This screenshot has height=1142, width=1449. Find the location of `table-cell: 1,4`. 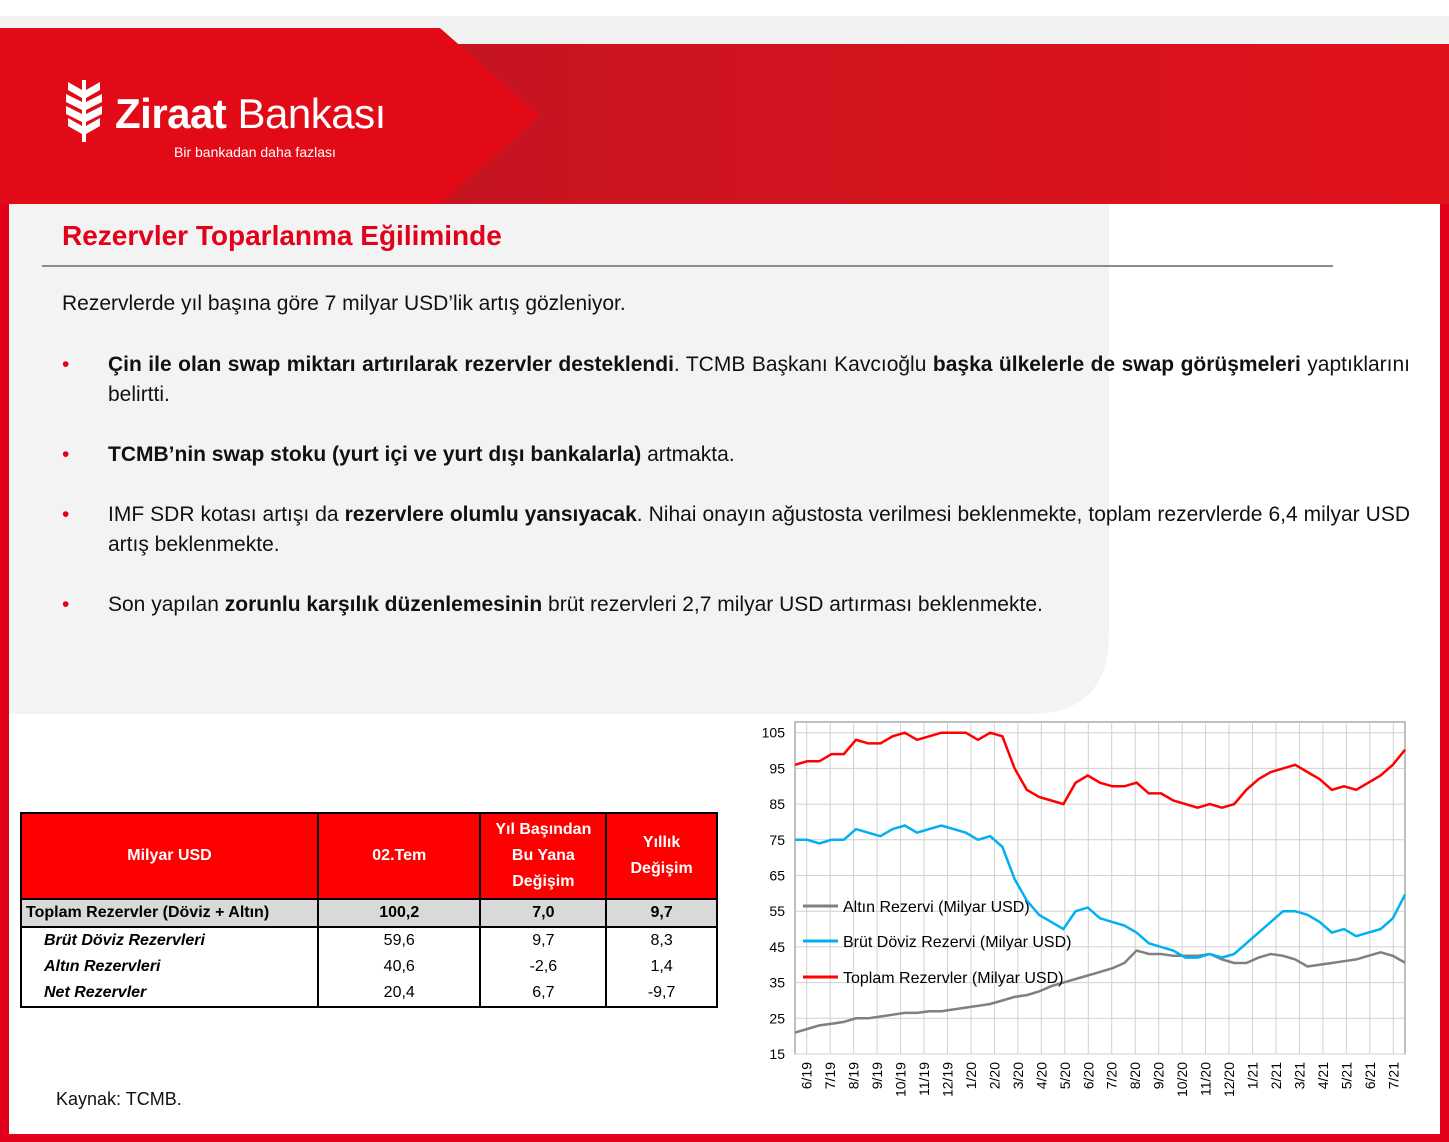

table-cell: 1,4 is located at coordinates (661, 967).